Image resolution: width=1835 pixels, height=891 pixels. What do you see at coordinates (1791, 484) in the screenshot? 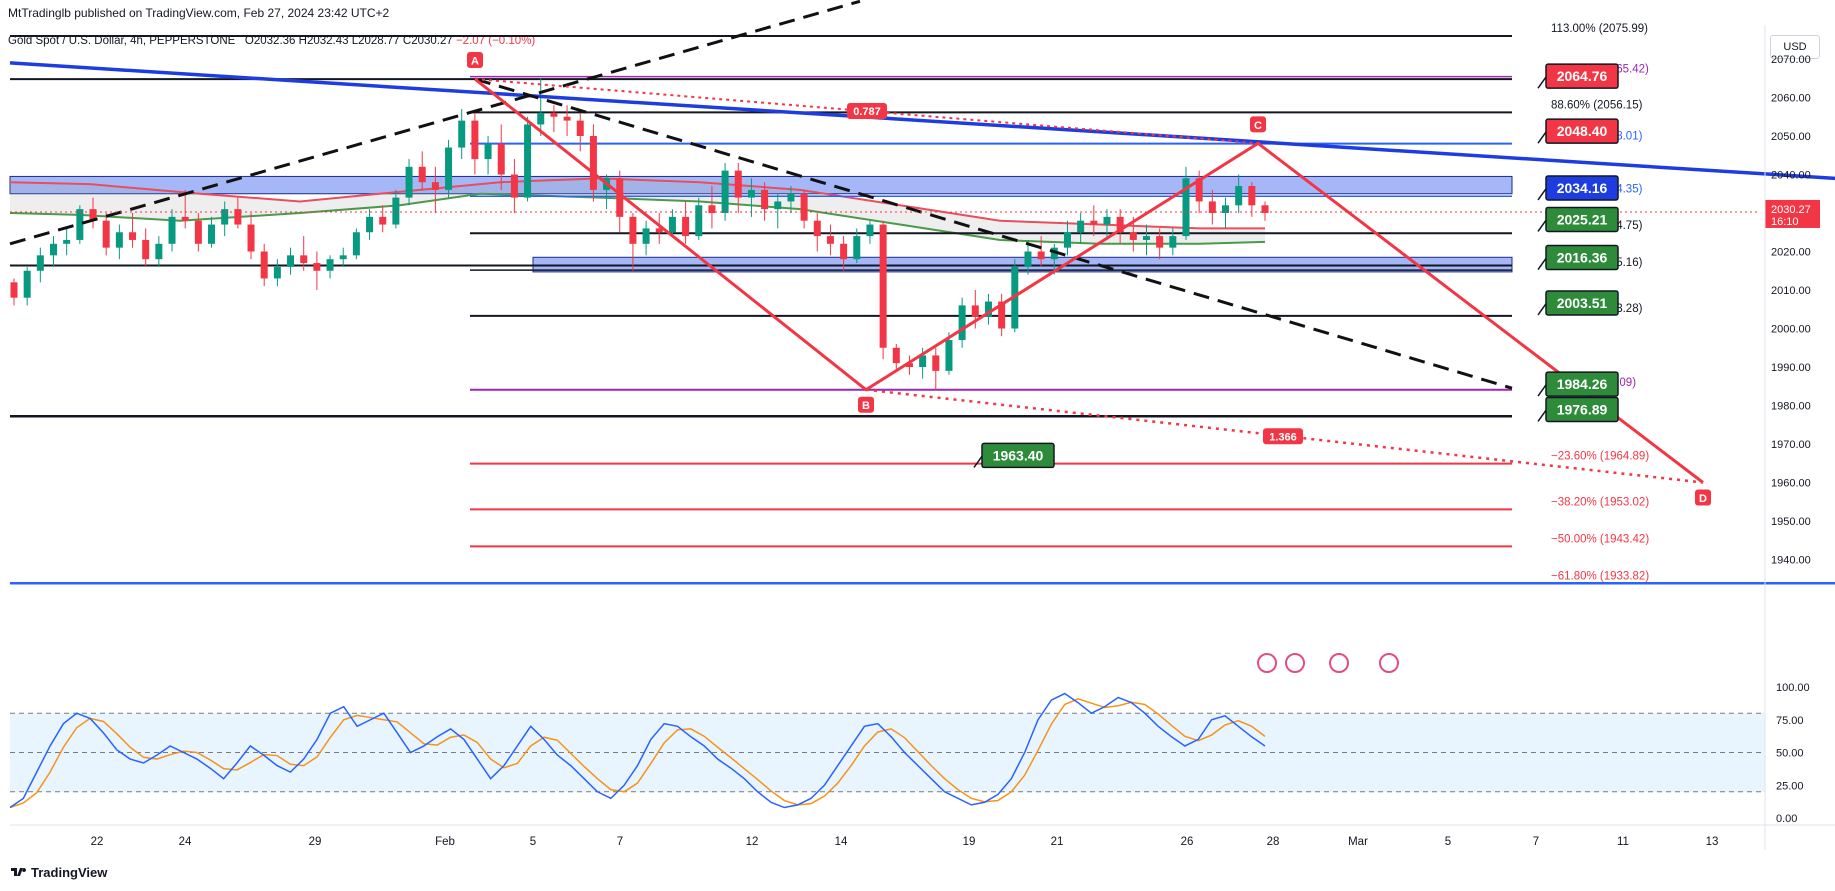
I see `price-tick: 1960.00` at bounding box center [1791, 484].